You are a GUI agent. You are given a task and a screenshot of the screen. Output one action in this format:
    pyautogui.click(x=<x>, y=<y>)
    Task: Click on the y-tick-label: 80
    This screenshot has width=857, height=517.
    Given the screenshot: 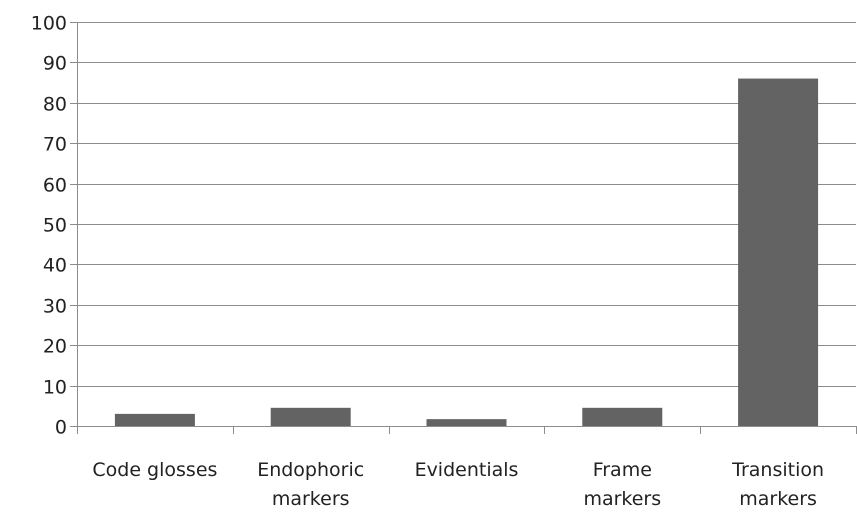 What is the action you would take?
    pyautogui.click(x=55, y=105)
    